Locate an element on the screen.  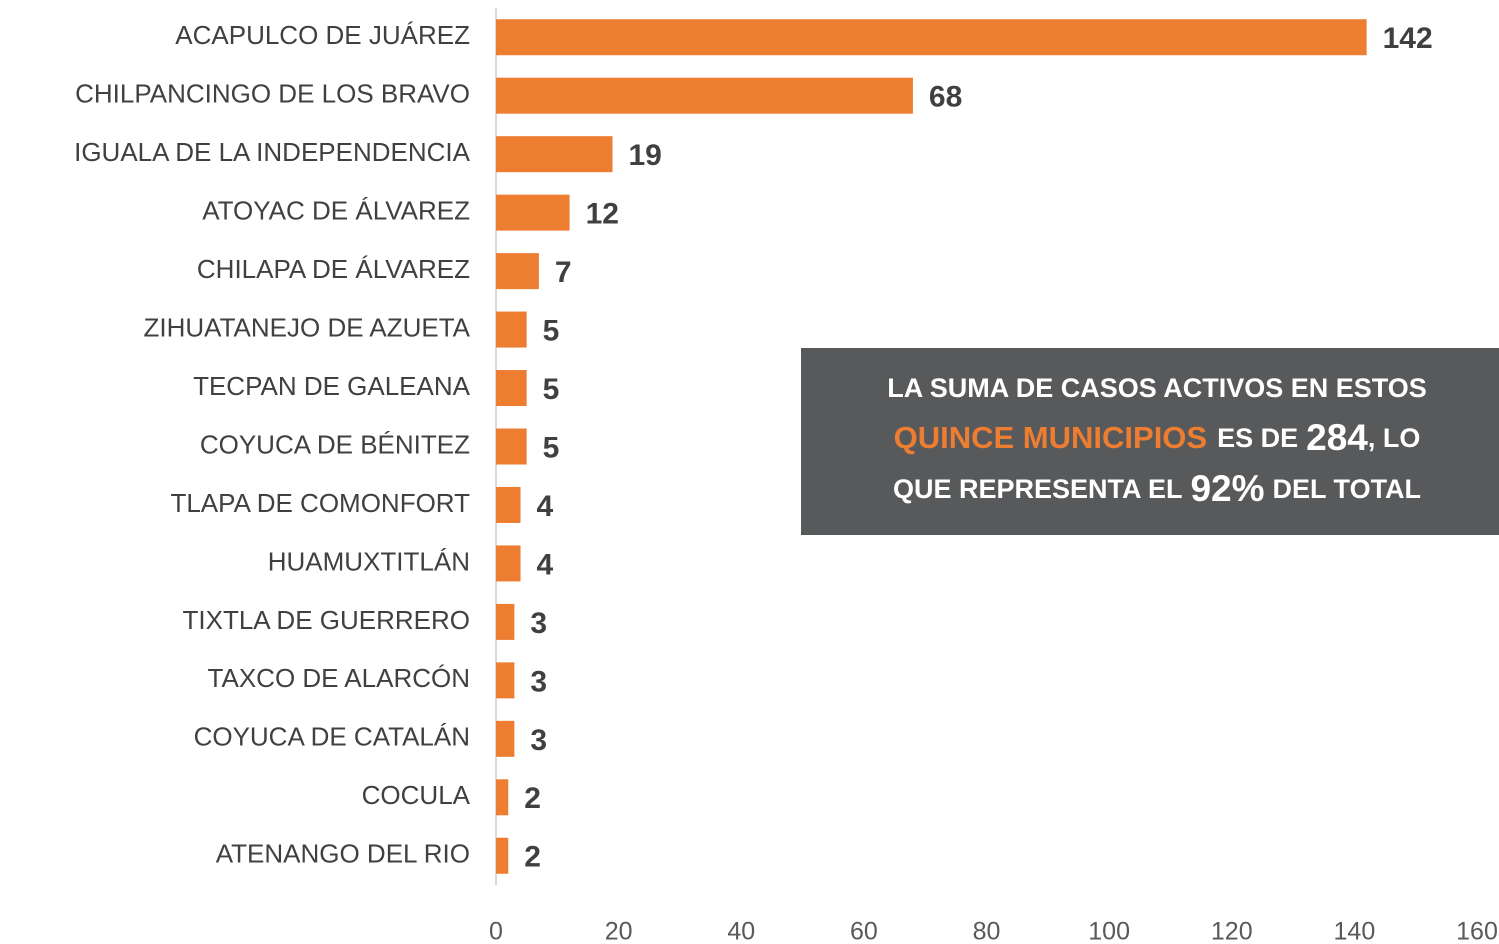
y-tick-label: CHILPANCINGO DE LOS BRAVO is located at coordinates (272, 94).